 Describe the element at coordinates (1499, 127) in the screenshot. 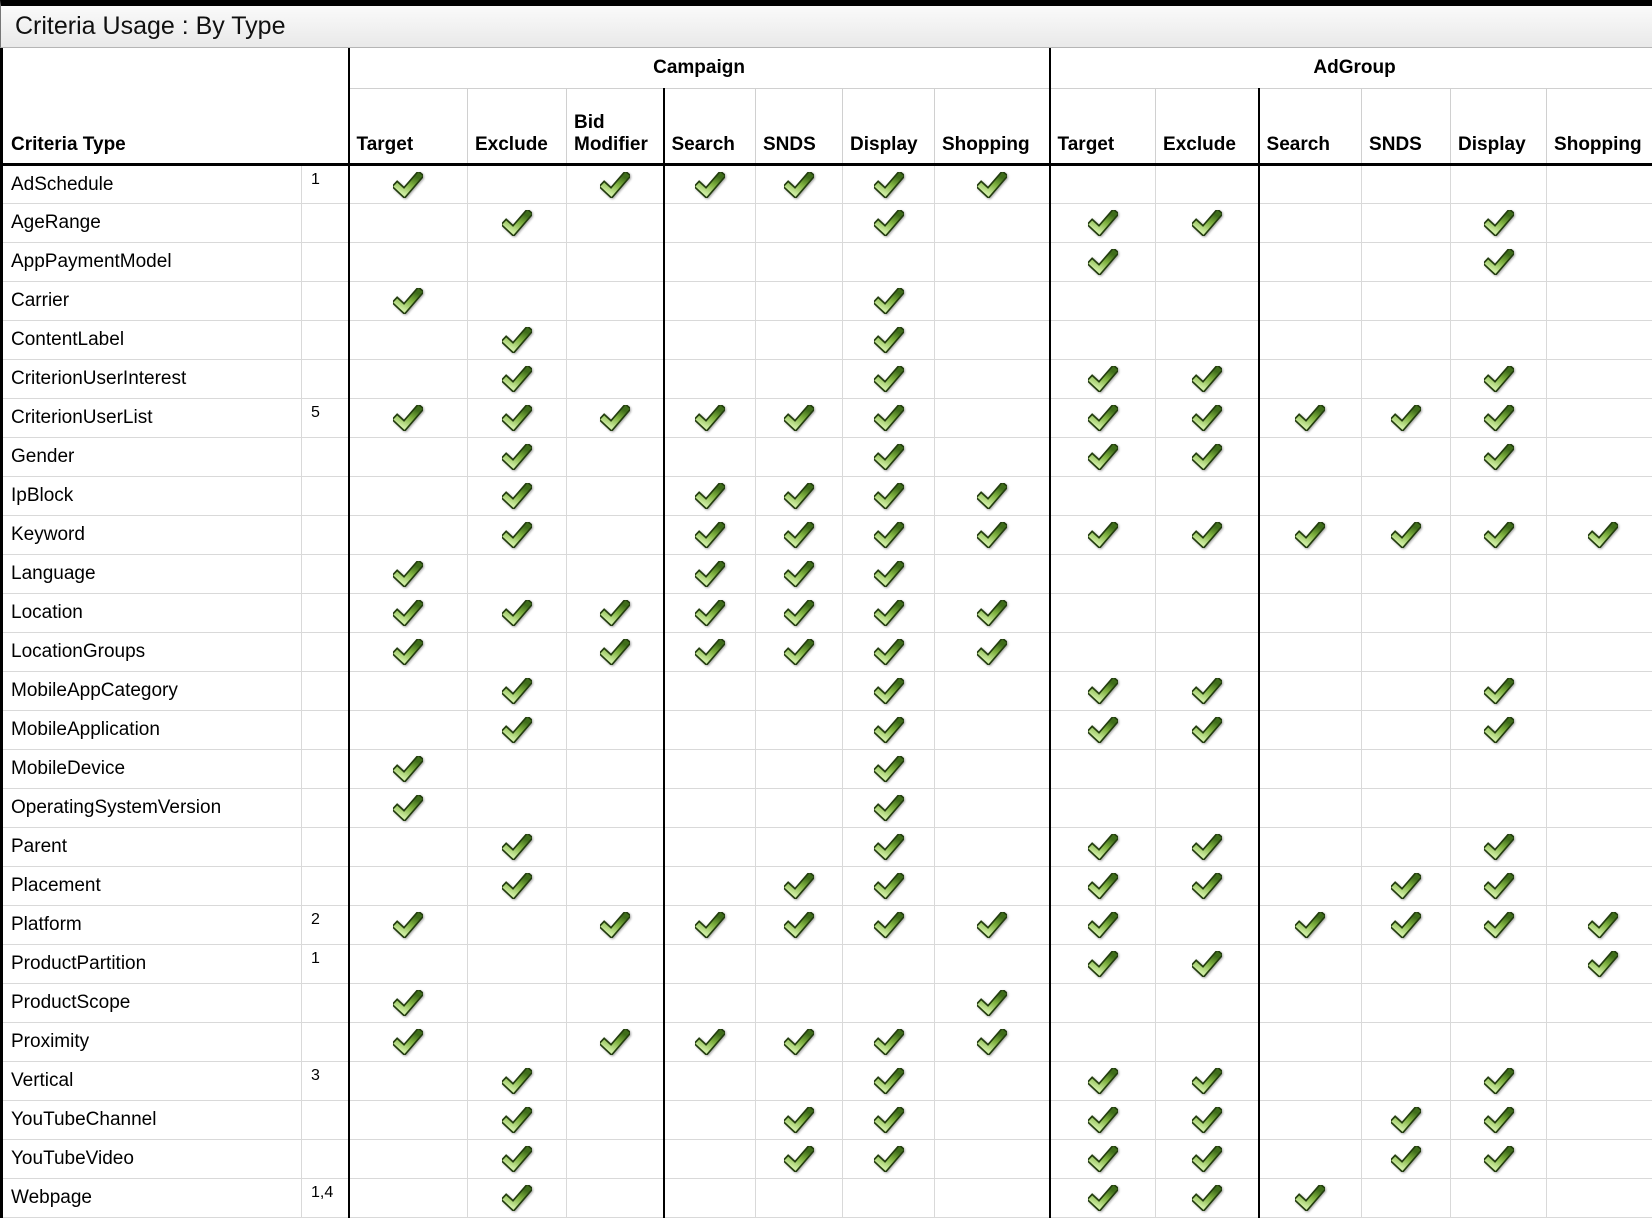

I see `col-header-adgroup-display: Display` at that location.